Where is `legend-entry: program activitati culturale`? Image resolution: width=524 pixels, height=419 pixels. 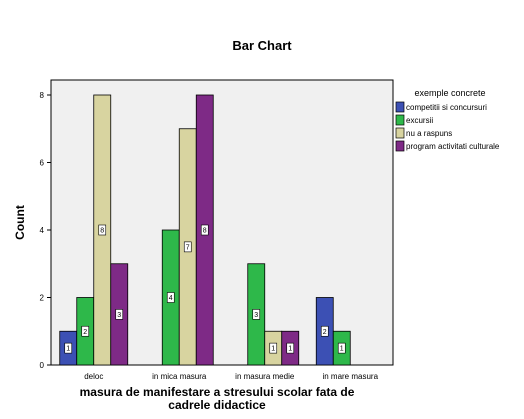 legend-entry: program activitati culturale is located at coordinates (453, 146).